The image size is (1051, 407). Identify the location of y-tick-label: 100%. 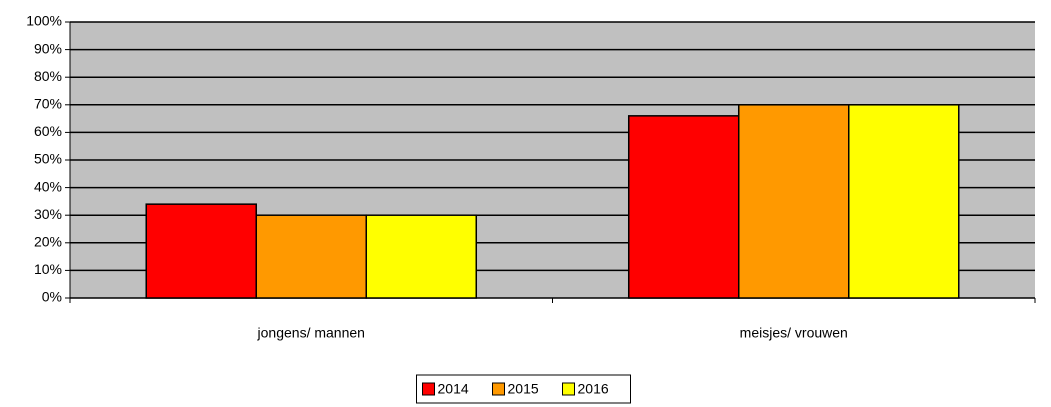
(44, 21).